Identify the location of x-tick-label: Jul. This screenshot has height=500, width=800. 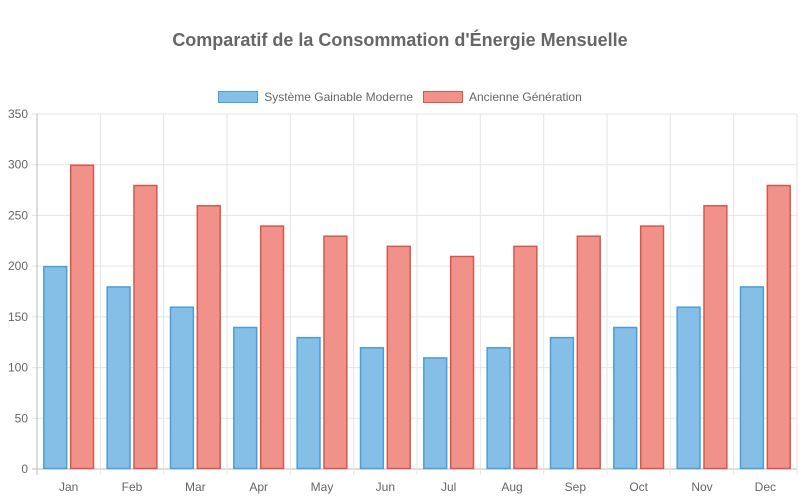
(448, 487).